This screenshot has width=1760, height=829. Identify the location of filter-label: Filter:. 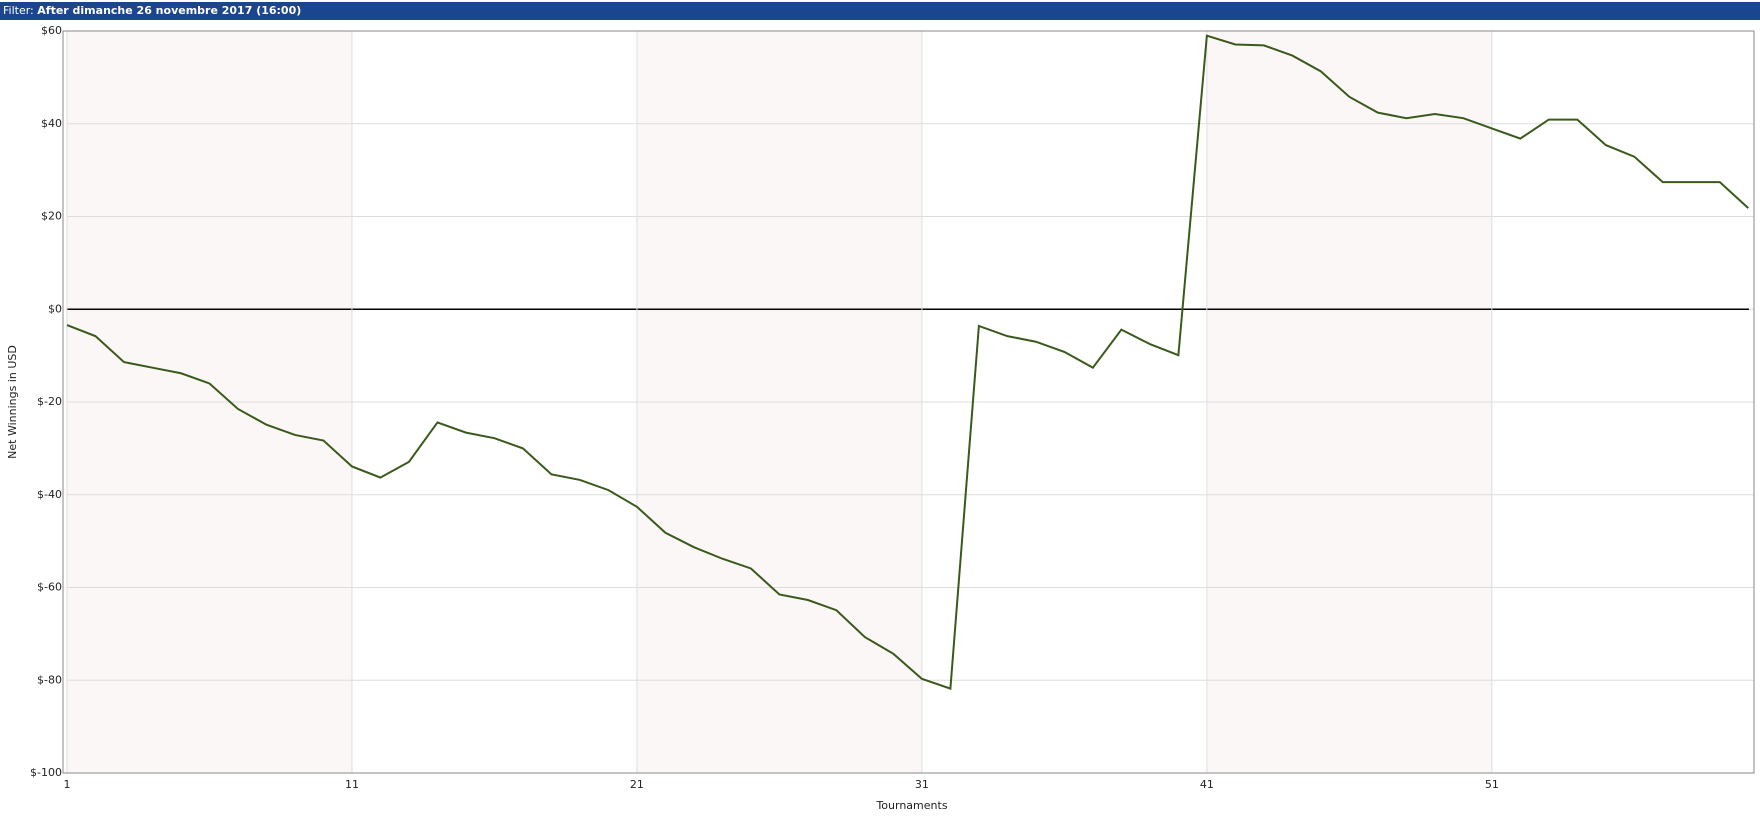
(18, 10).